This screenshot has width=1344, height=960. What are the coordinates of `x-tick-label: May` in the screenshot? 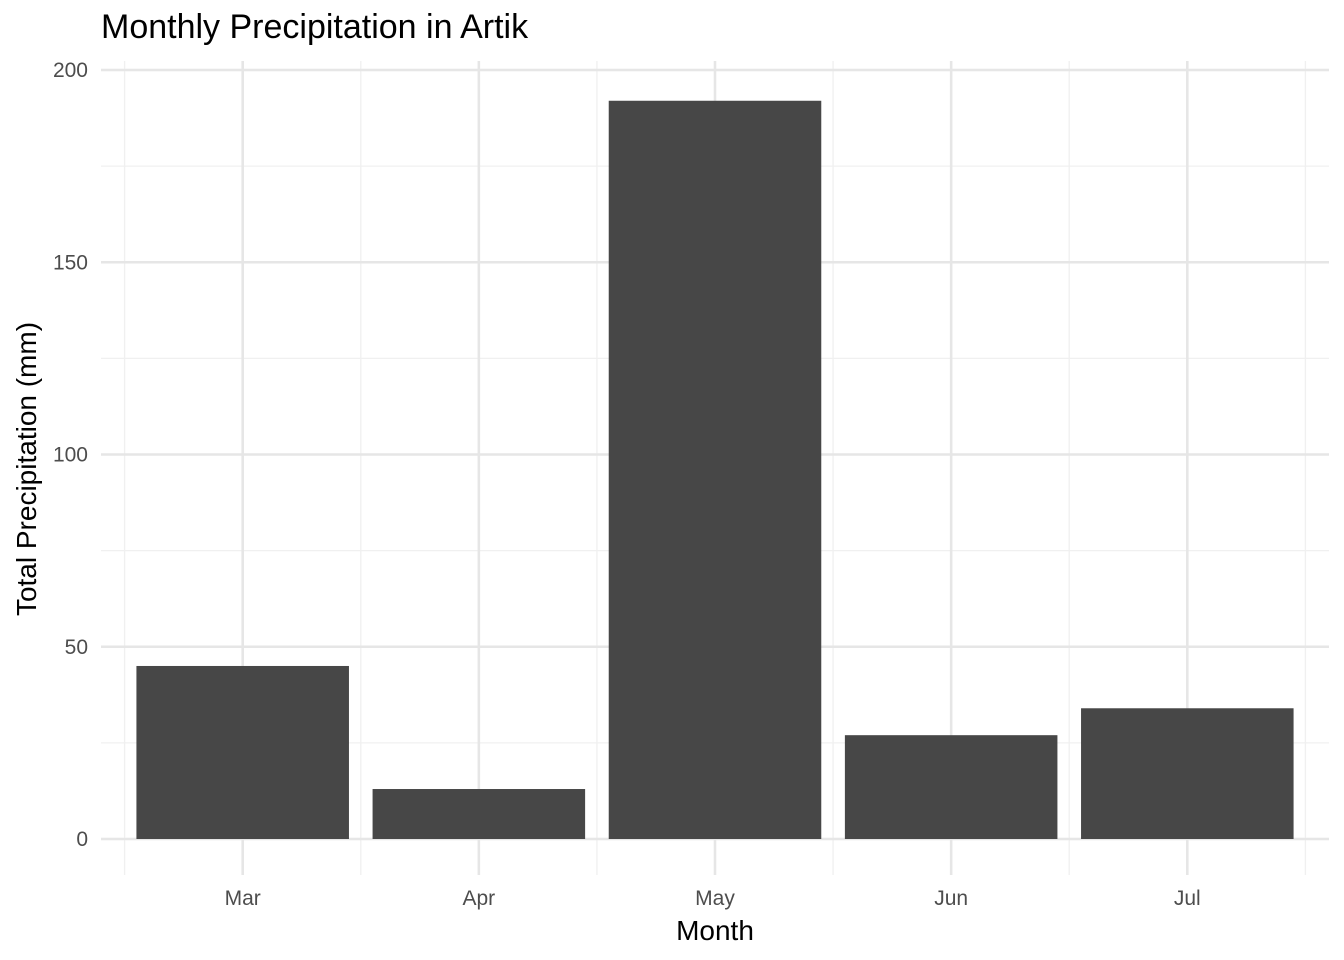 It's located at (715, 898).